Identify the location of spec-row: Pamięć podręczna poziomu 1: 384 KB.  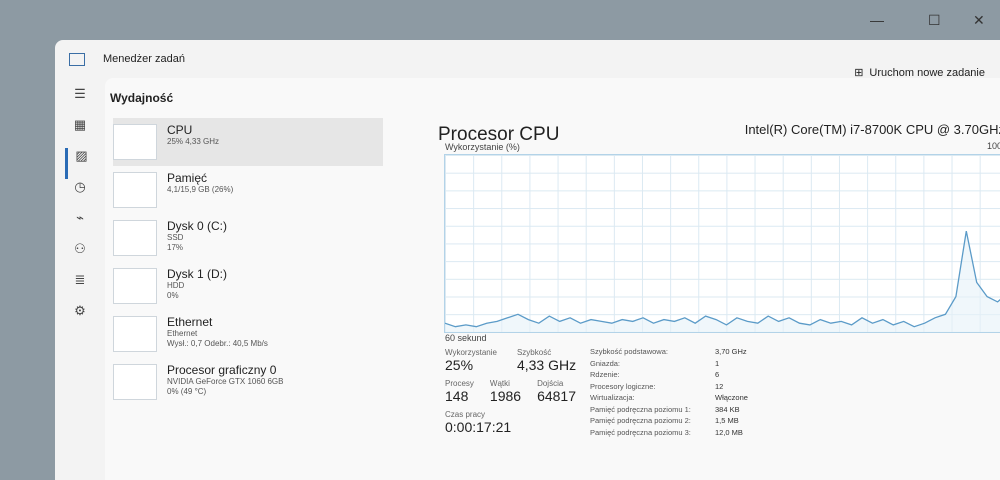
(669, 410).